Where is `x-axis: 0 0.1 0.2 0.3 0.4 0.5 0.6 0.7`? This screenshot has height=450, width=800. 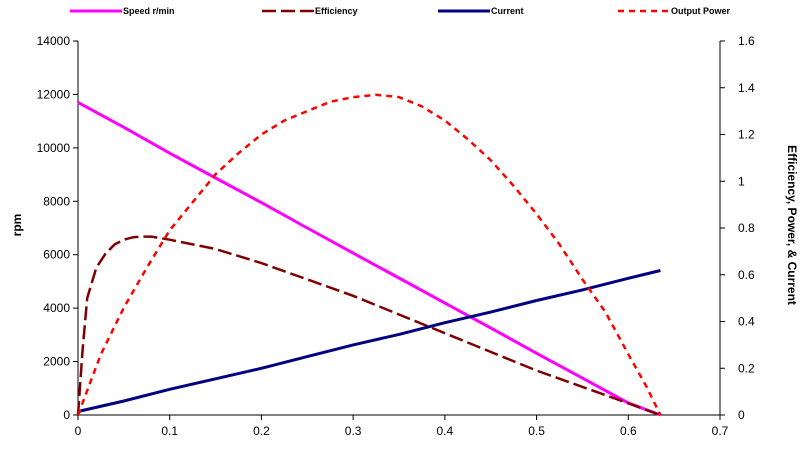 x-axis: 0 0.1 0.2 0.3 0.4 0.5 0.6 0.7 is located at coordinates (402, 426).